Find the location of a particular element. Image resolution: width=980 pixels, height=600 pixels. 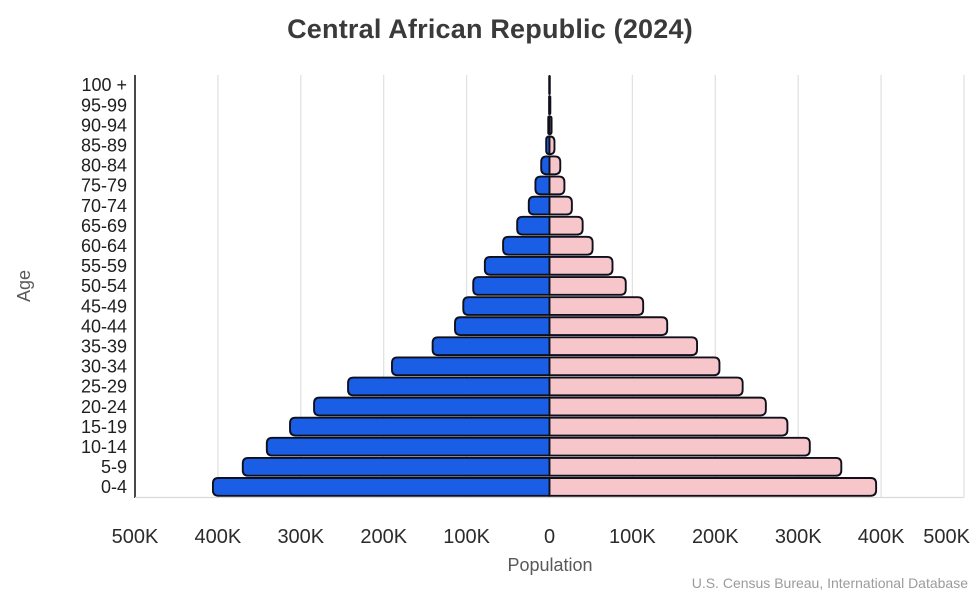

y-tick-label: 65-69 is located at coordinates (104, 226).